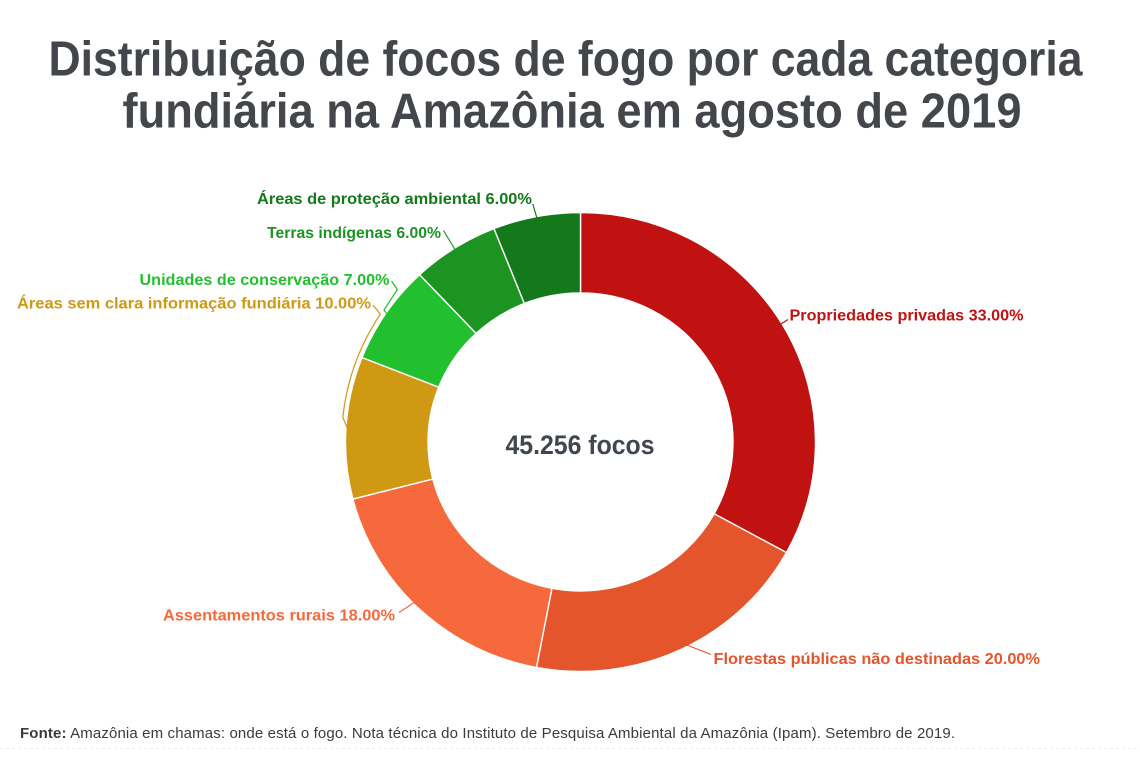 The height and width of the screenshot is (770, 1140). What do you see at coordinates (354, 233) in the screenshot?
I see `svg-text: Terras indígenas 6.00%` at bounding box center [354, 233].